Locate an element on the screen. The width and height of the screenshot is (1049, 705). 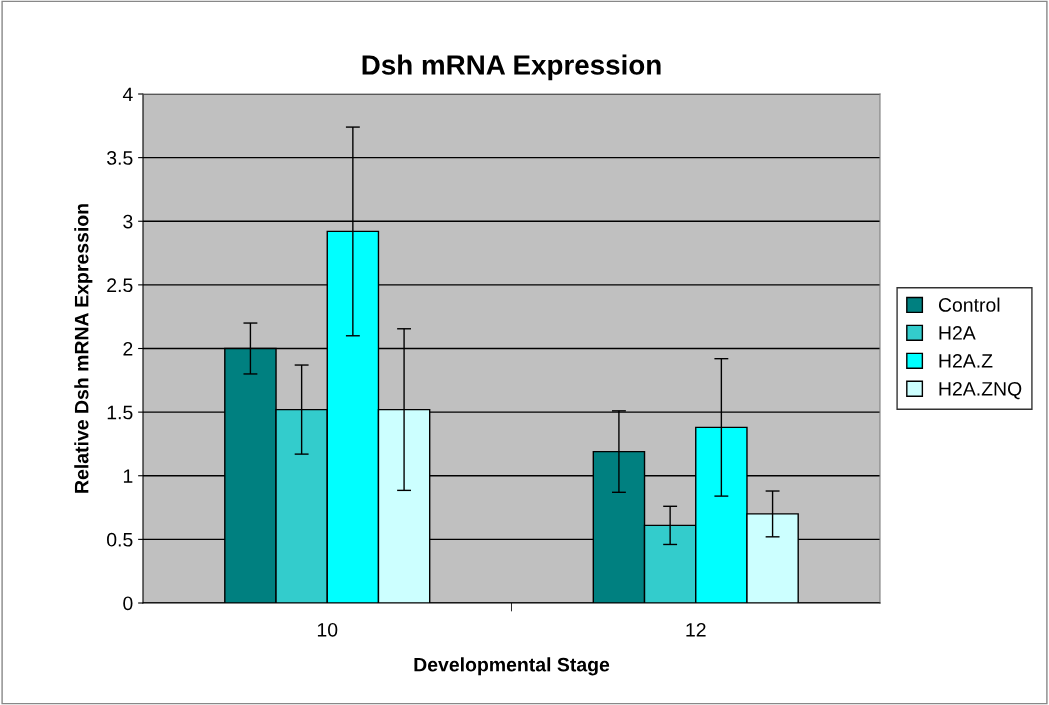
y-tick-label: 0.5 is located at coordinates (120, 539).